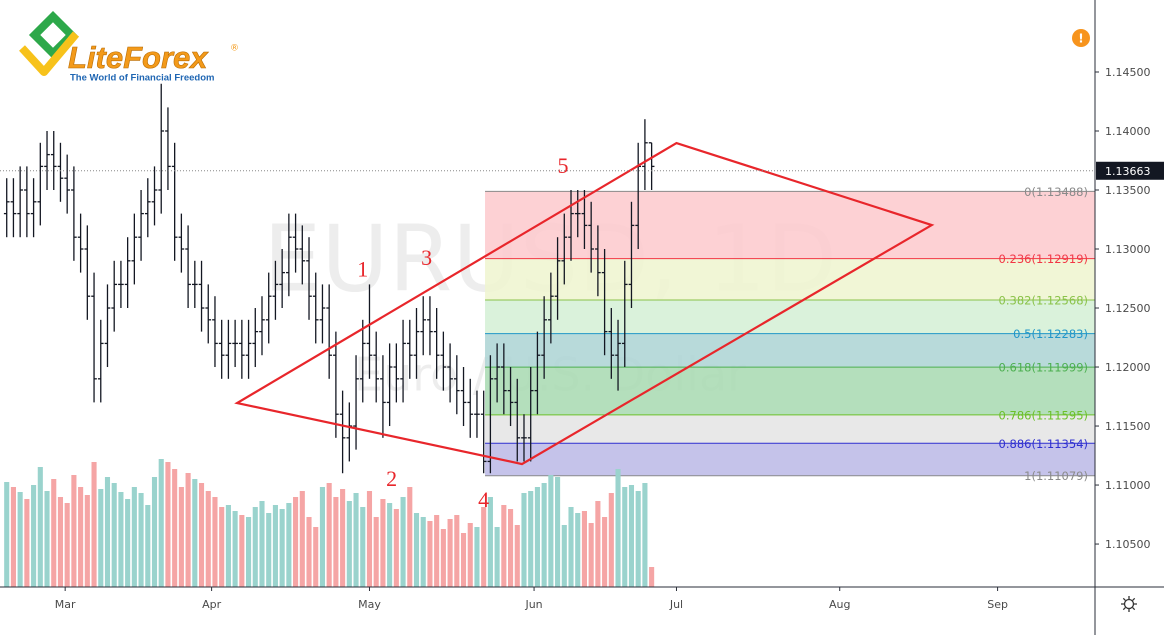 The width and height of the screenshot is (1164, 635). Describe the element at coordinates (142, 78) in the screenshot. I see `logo-tagline: The World of Financial Freedom` at that location.